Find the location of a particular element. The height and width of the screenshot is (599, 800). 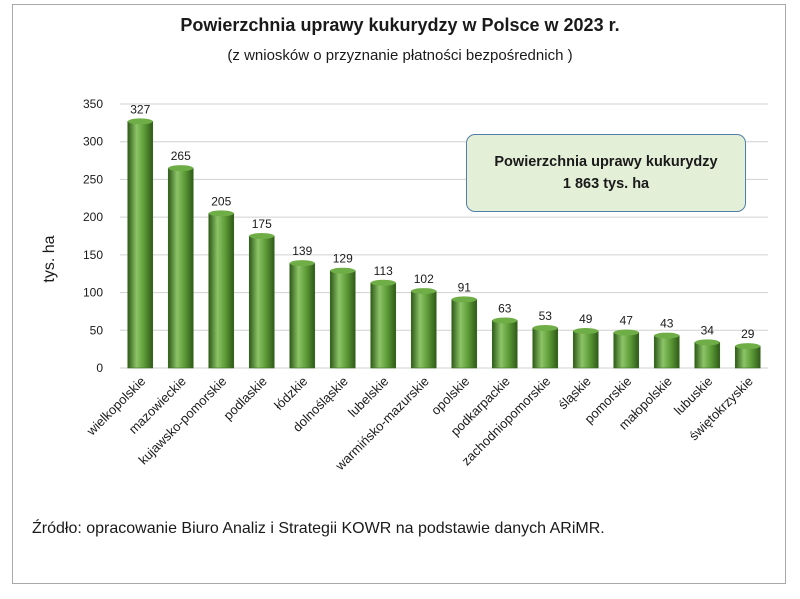

bar-value-label: 29 is located at coordinates (748, 334).